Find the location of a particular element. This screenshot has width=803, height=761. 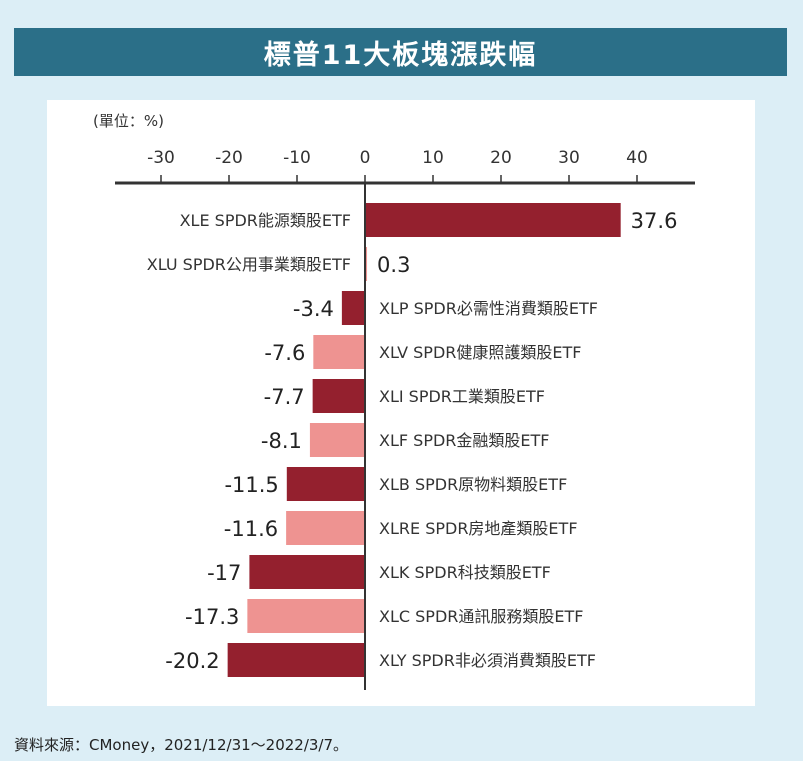

data-label: -17 is located at coordinates (224, 573).